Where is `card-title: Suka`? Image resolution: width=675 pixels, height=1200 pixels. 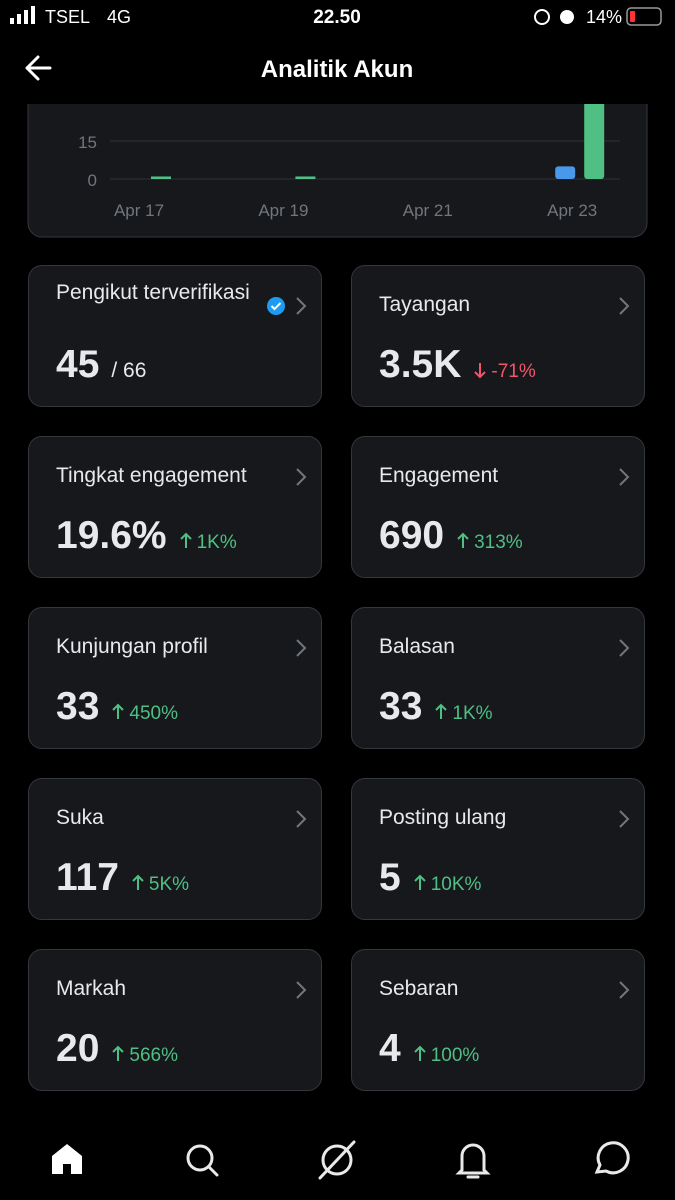 card-title: Suka is located at coordinates (80, 817).